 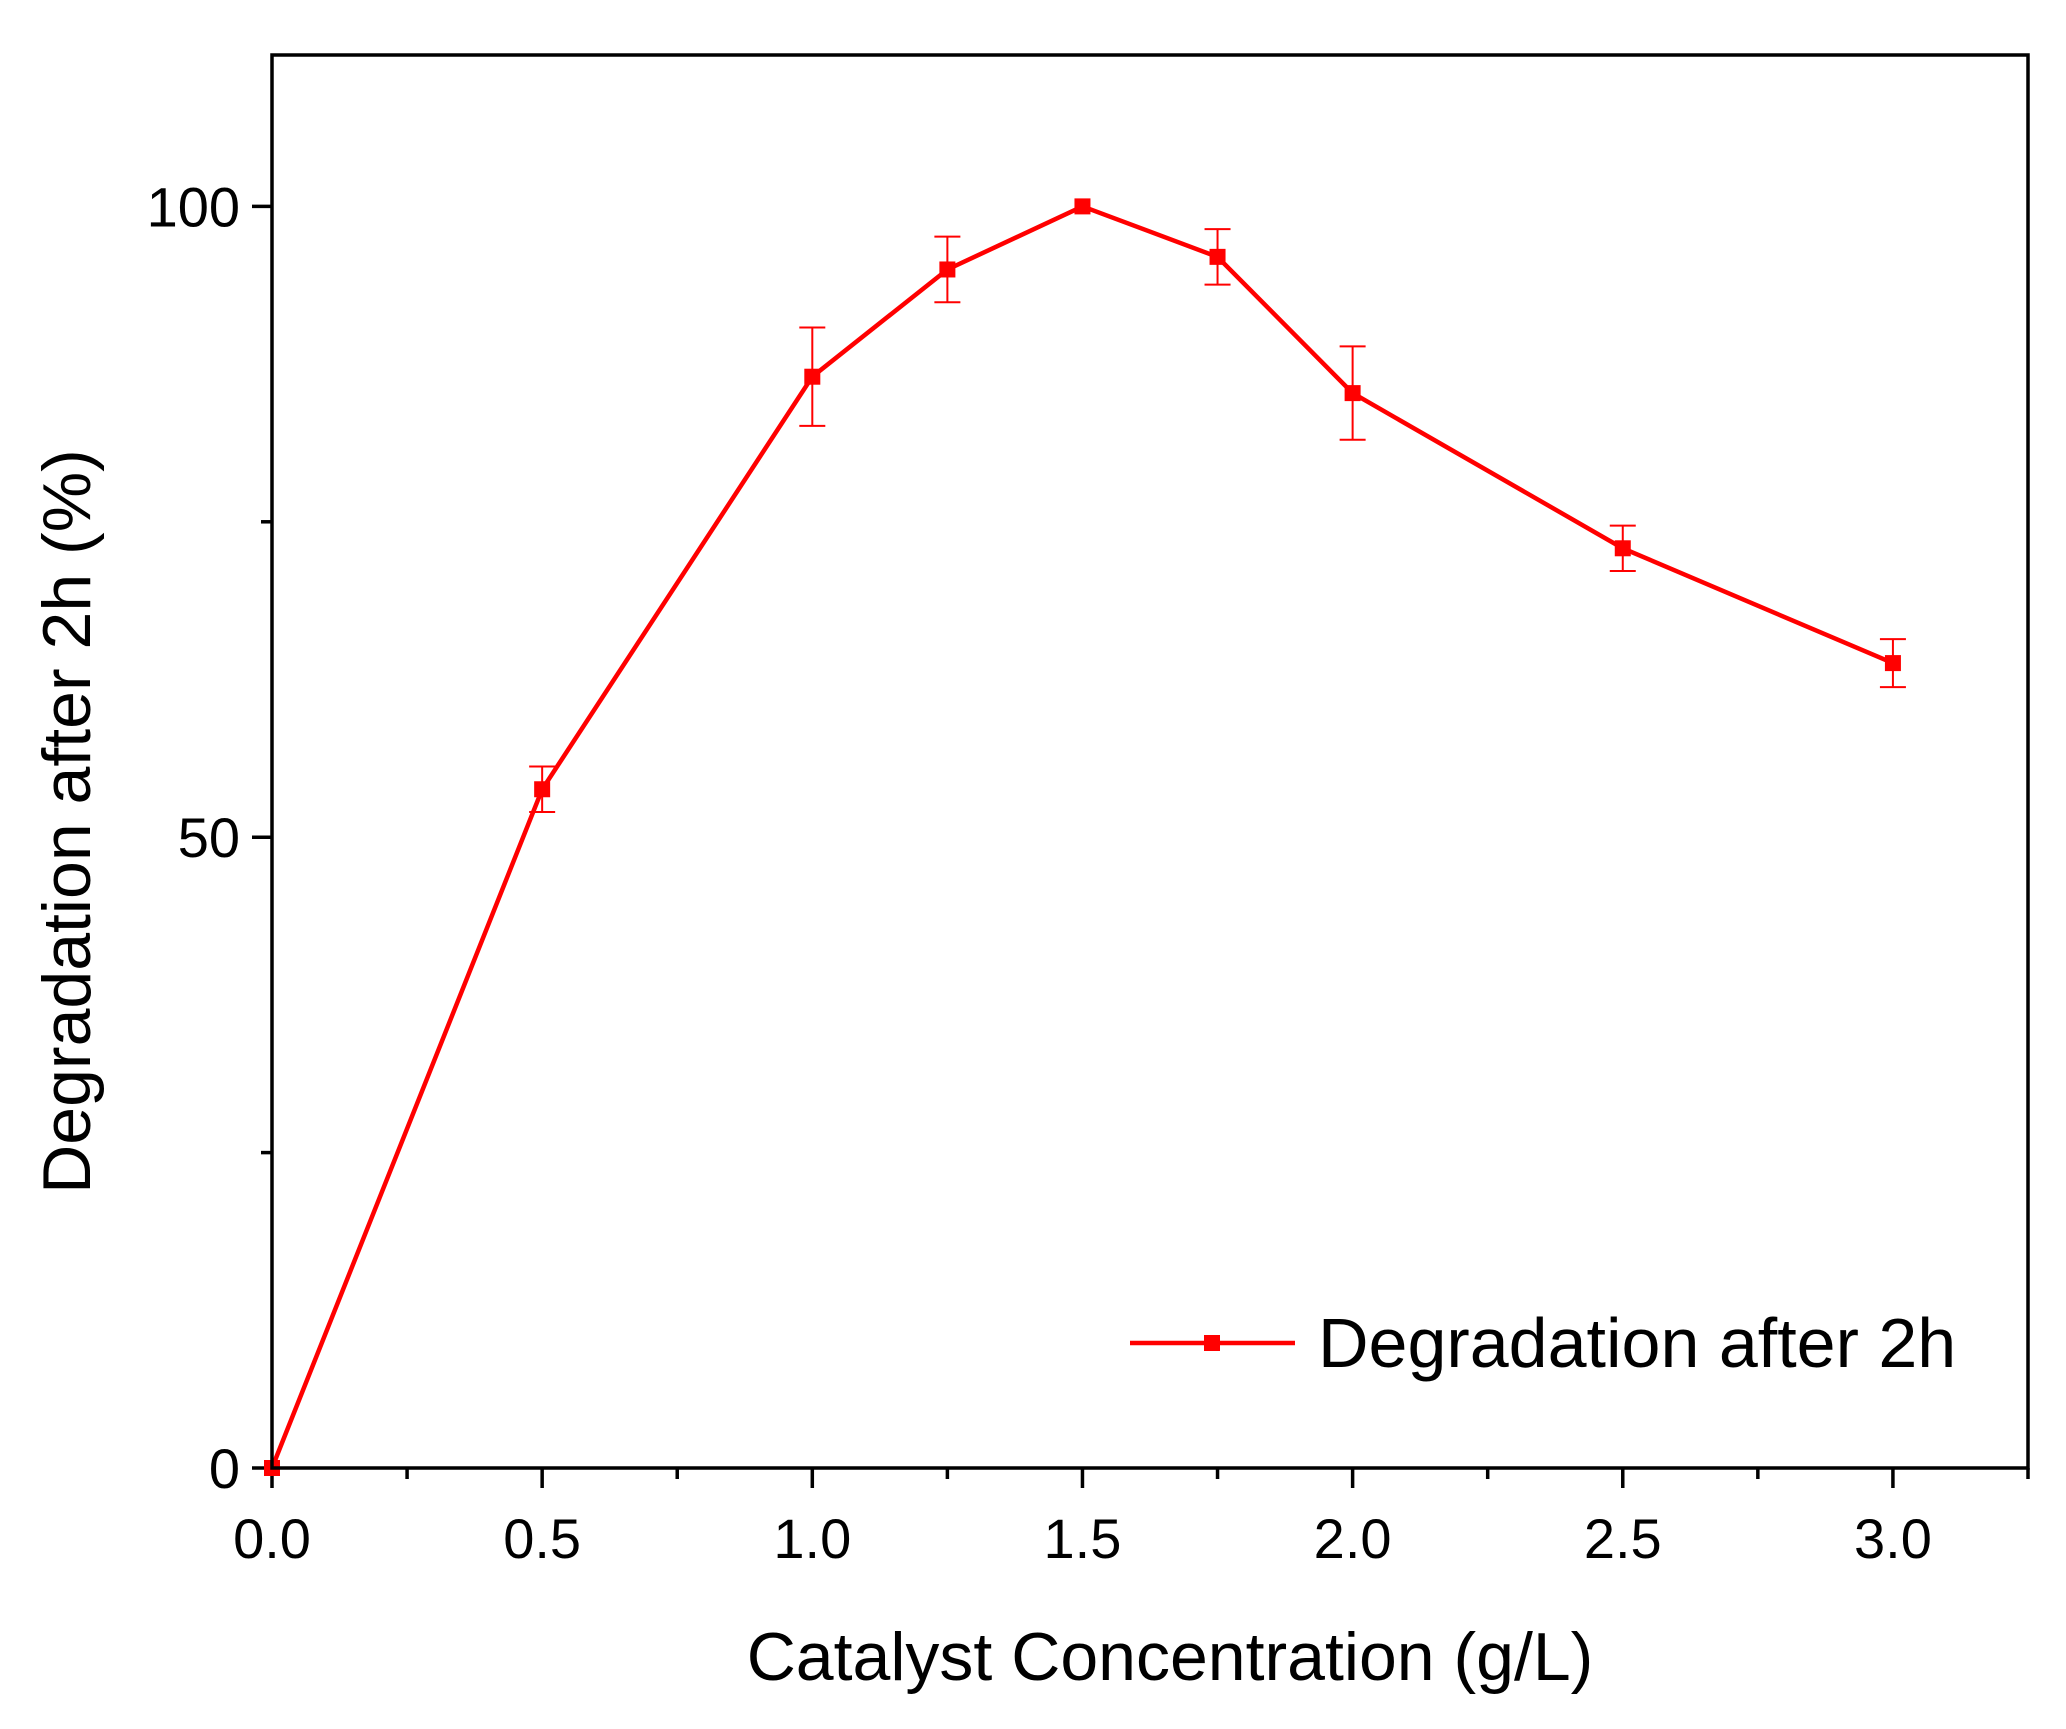 What do you see at coordinates (272, 1538) in the screenshot?
I see `x-tick-label: 0.0` at bounding box center [272, 1538].